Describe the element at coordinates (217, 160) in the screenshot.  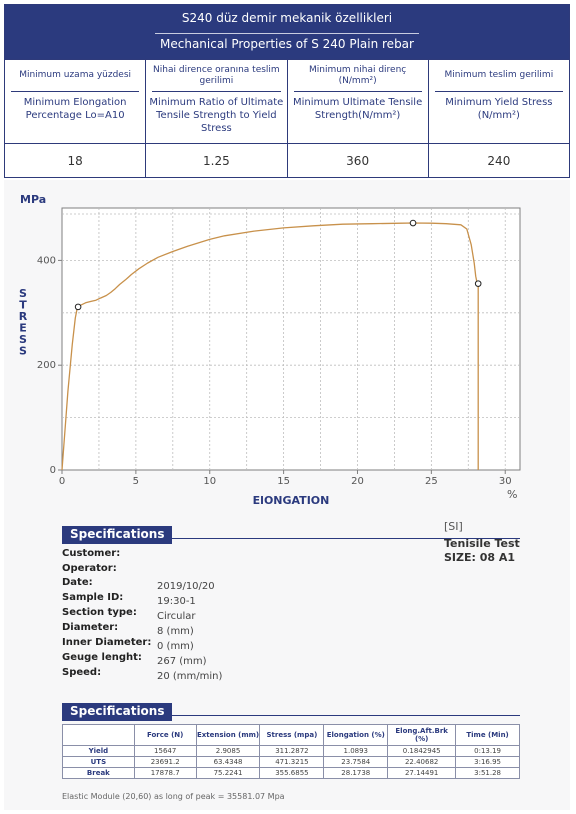
I see `value-ratio: 1.25` at that location.